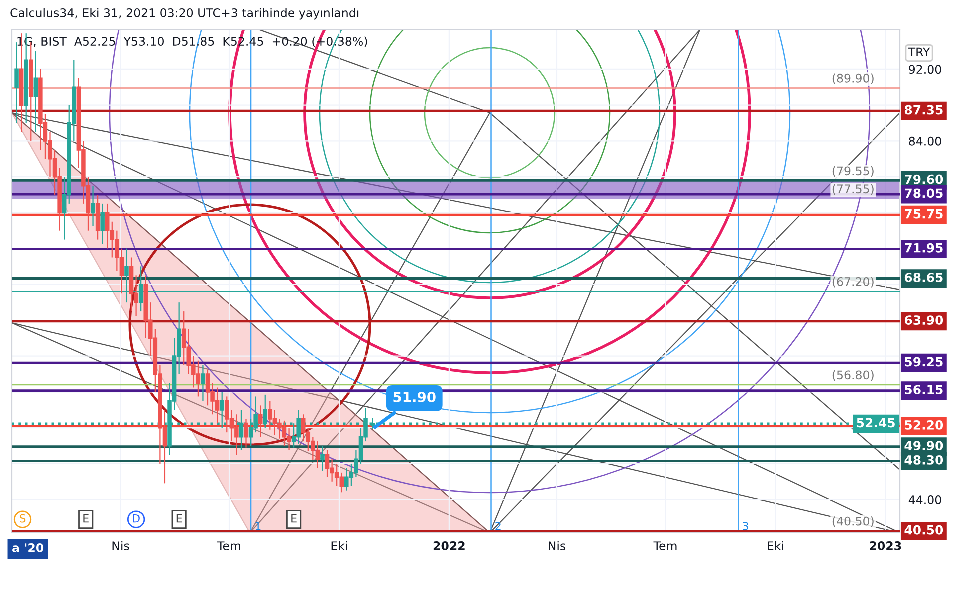 Image resolution: width=966 pixels, height=598 pixels. What do you see at coordinates (745, 526) in the screenshot?
I see `ref-line-label: 3` at bounding box center [745, 526].